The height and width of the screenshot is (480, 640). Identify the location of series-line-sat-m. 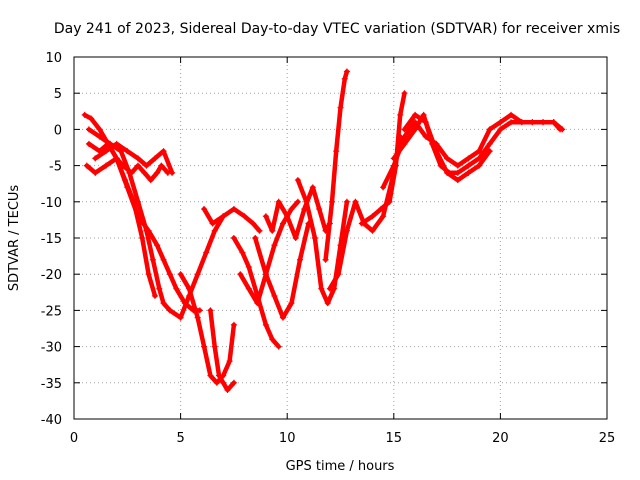
(298, 213).